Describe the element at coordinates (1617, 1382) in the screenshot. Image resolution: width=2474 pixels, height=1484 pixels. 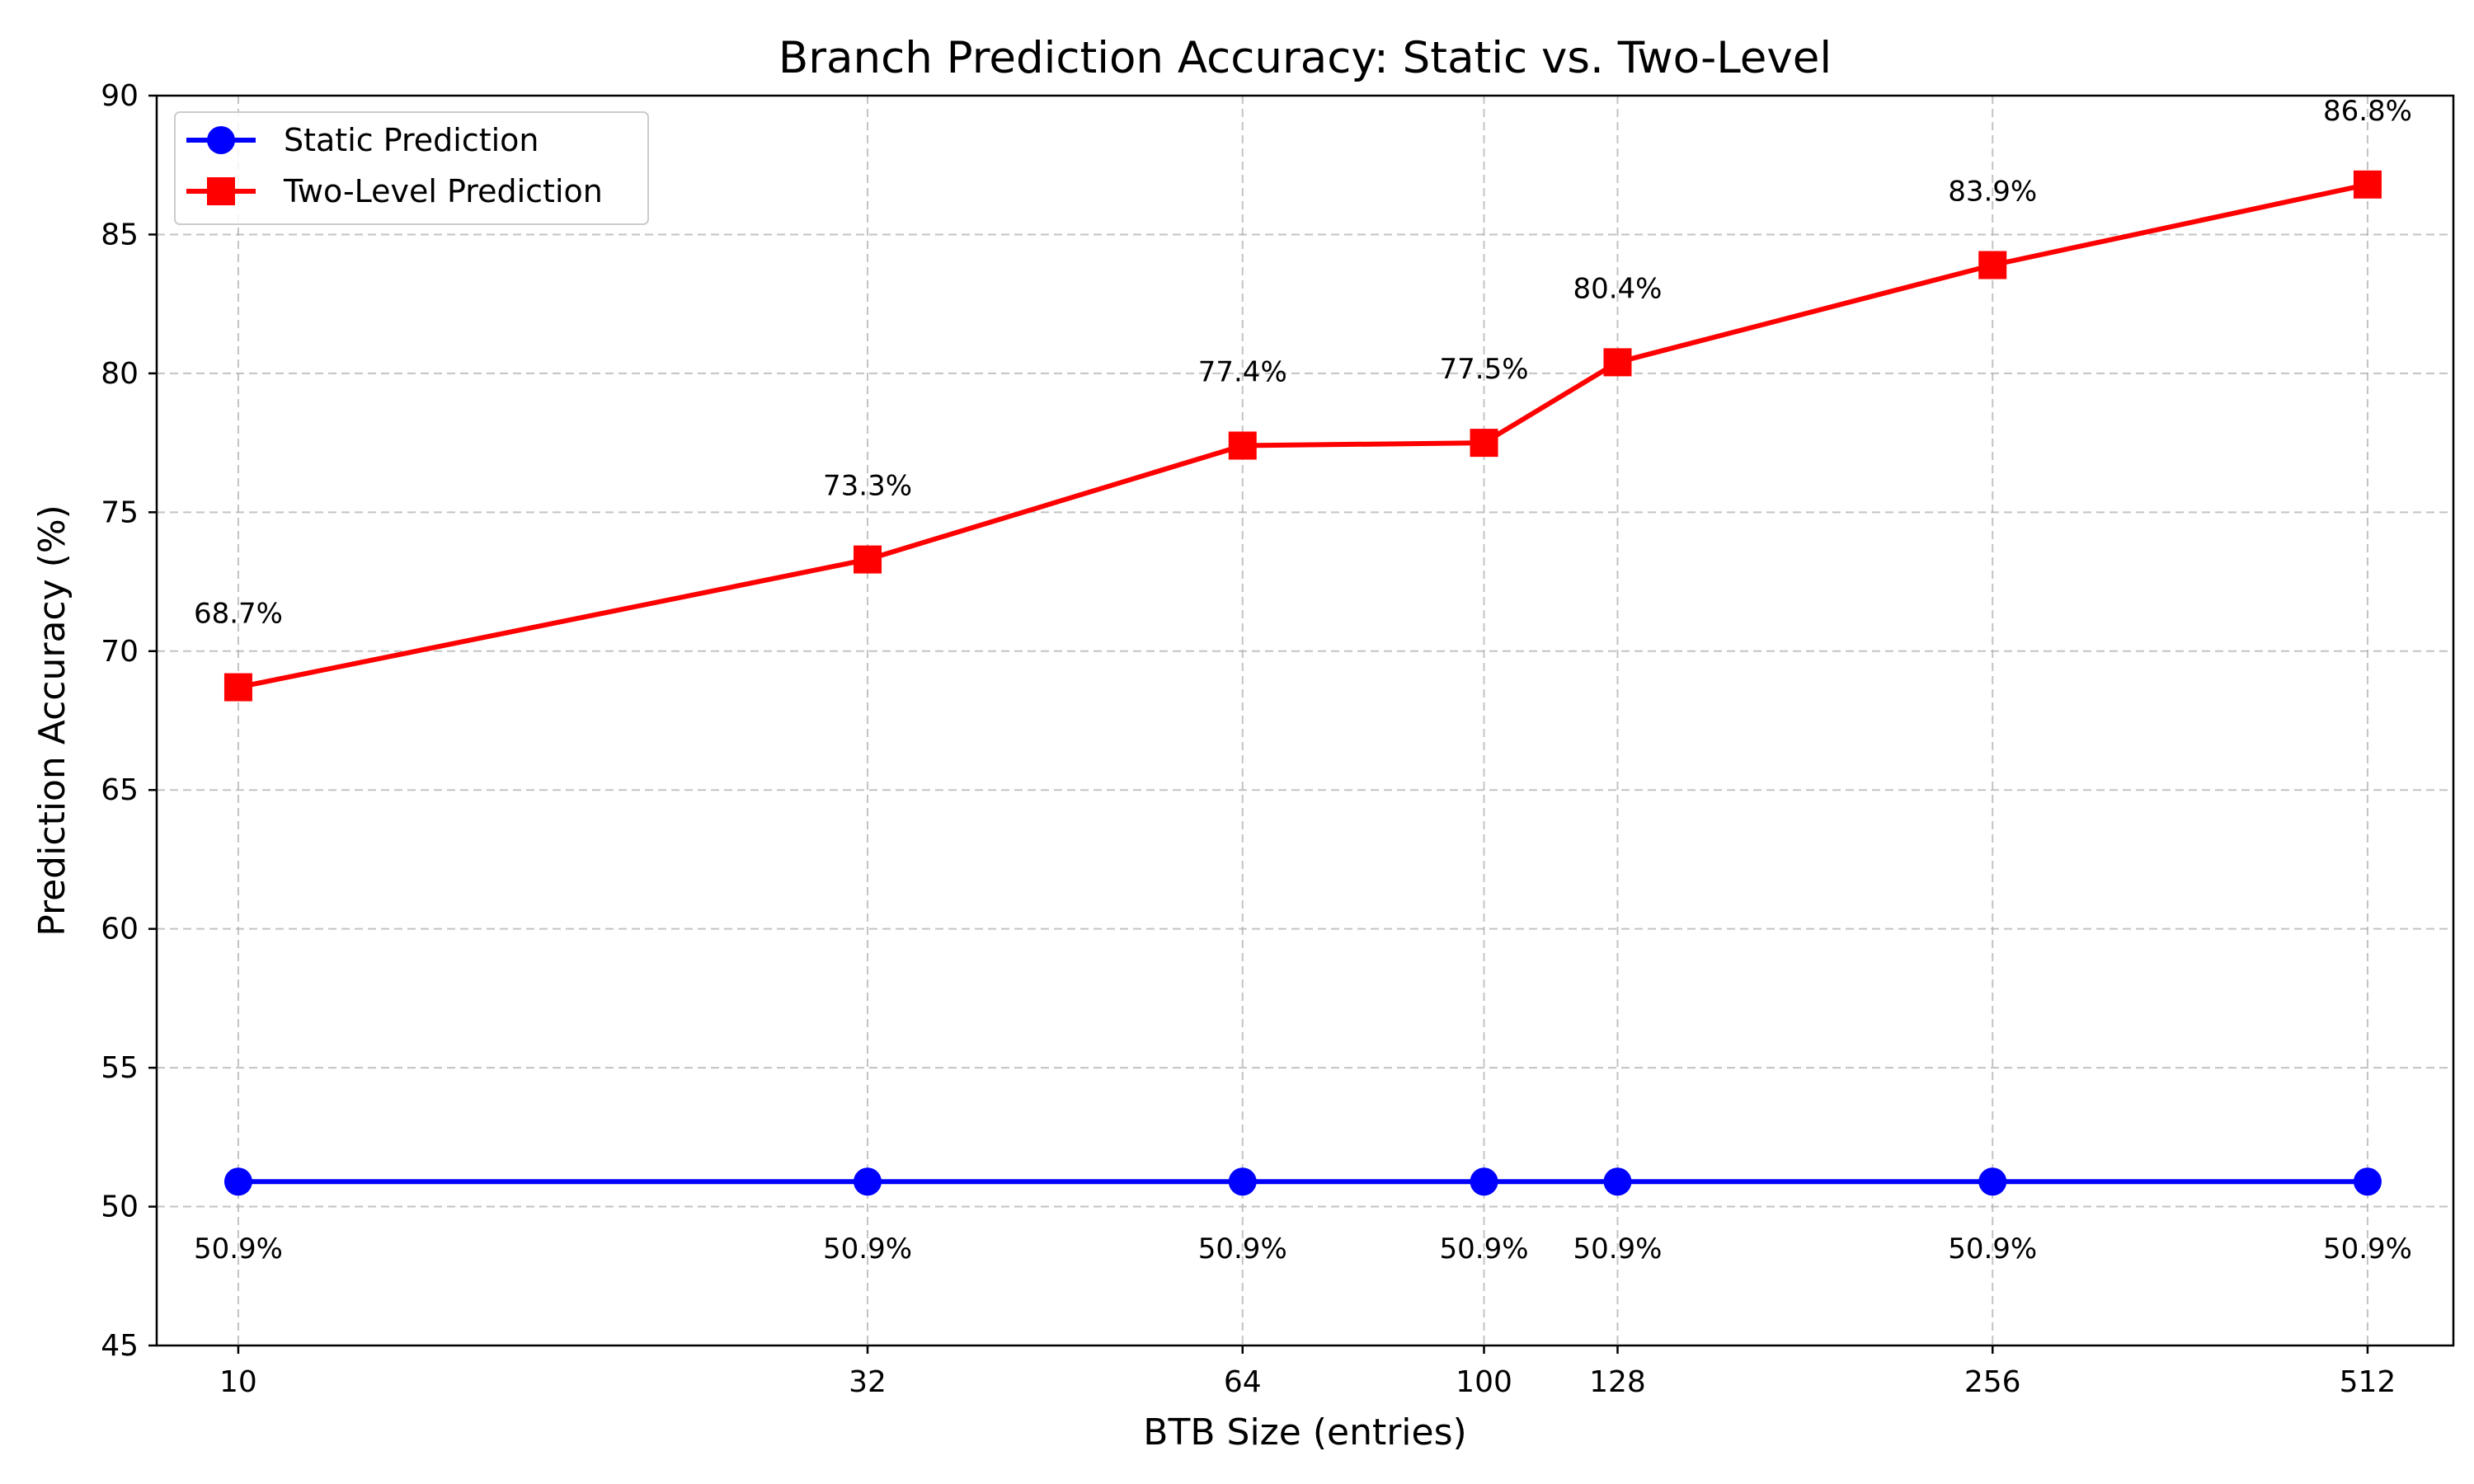
I see `x-tick-label: 128` at that location.